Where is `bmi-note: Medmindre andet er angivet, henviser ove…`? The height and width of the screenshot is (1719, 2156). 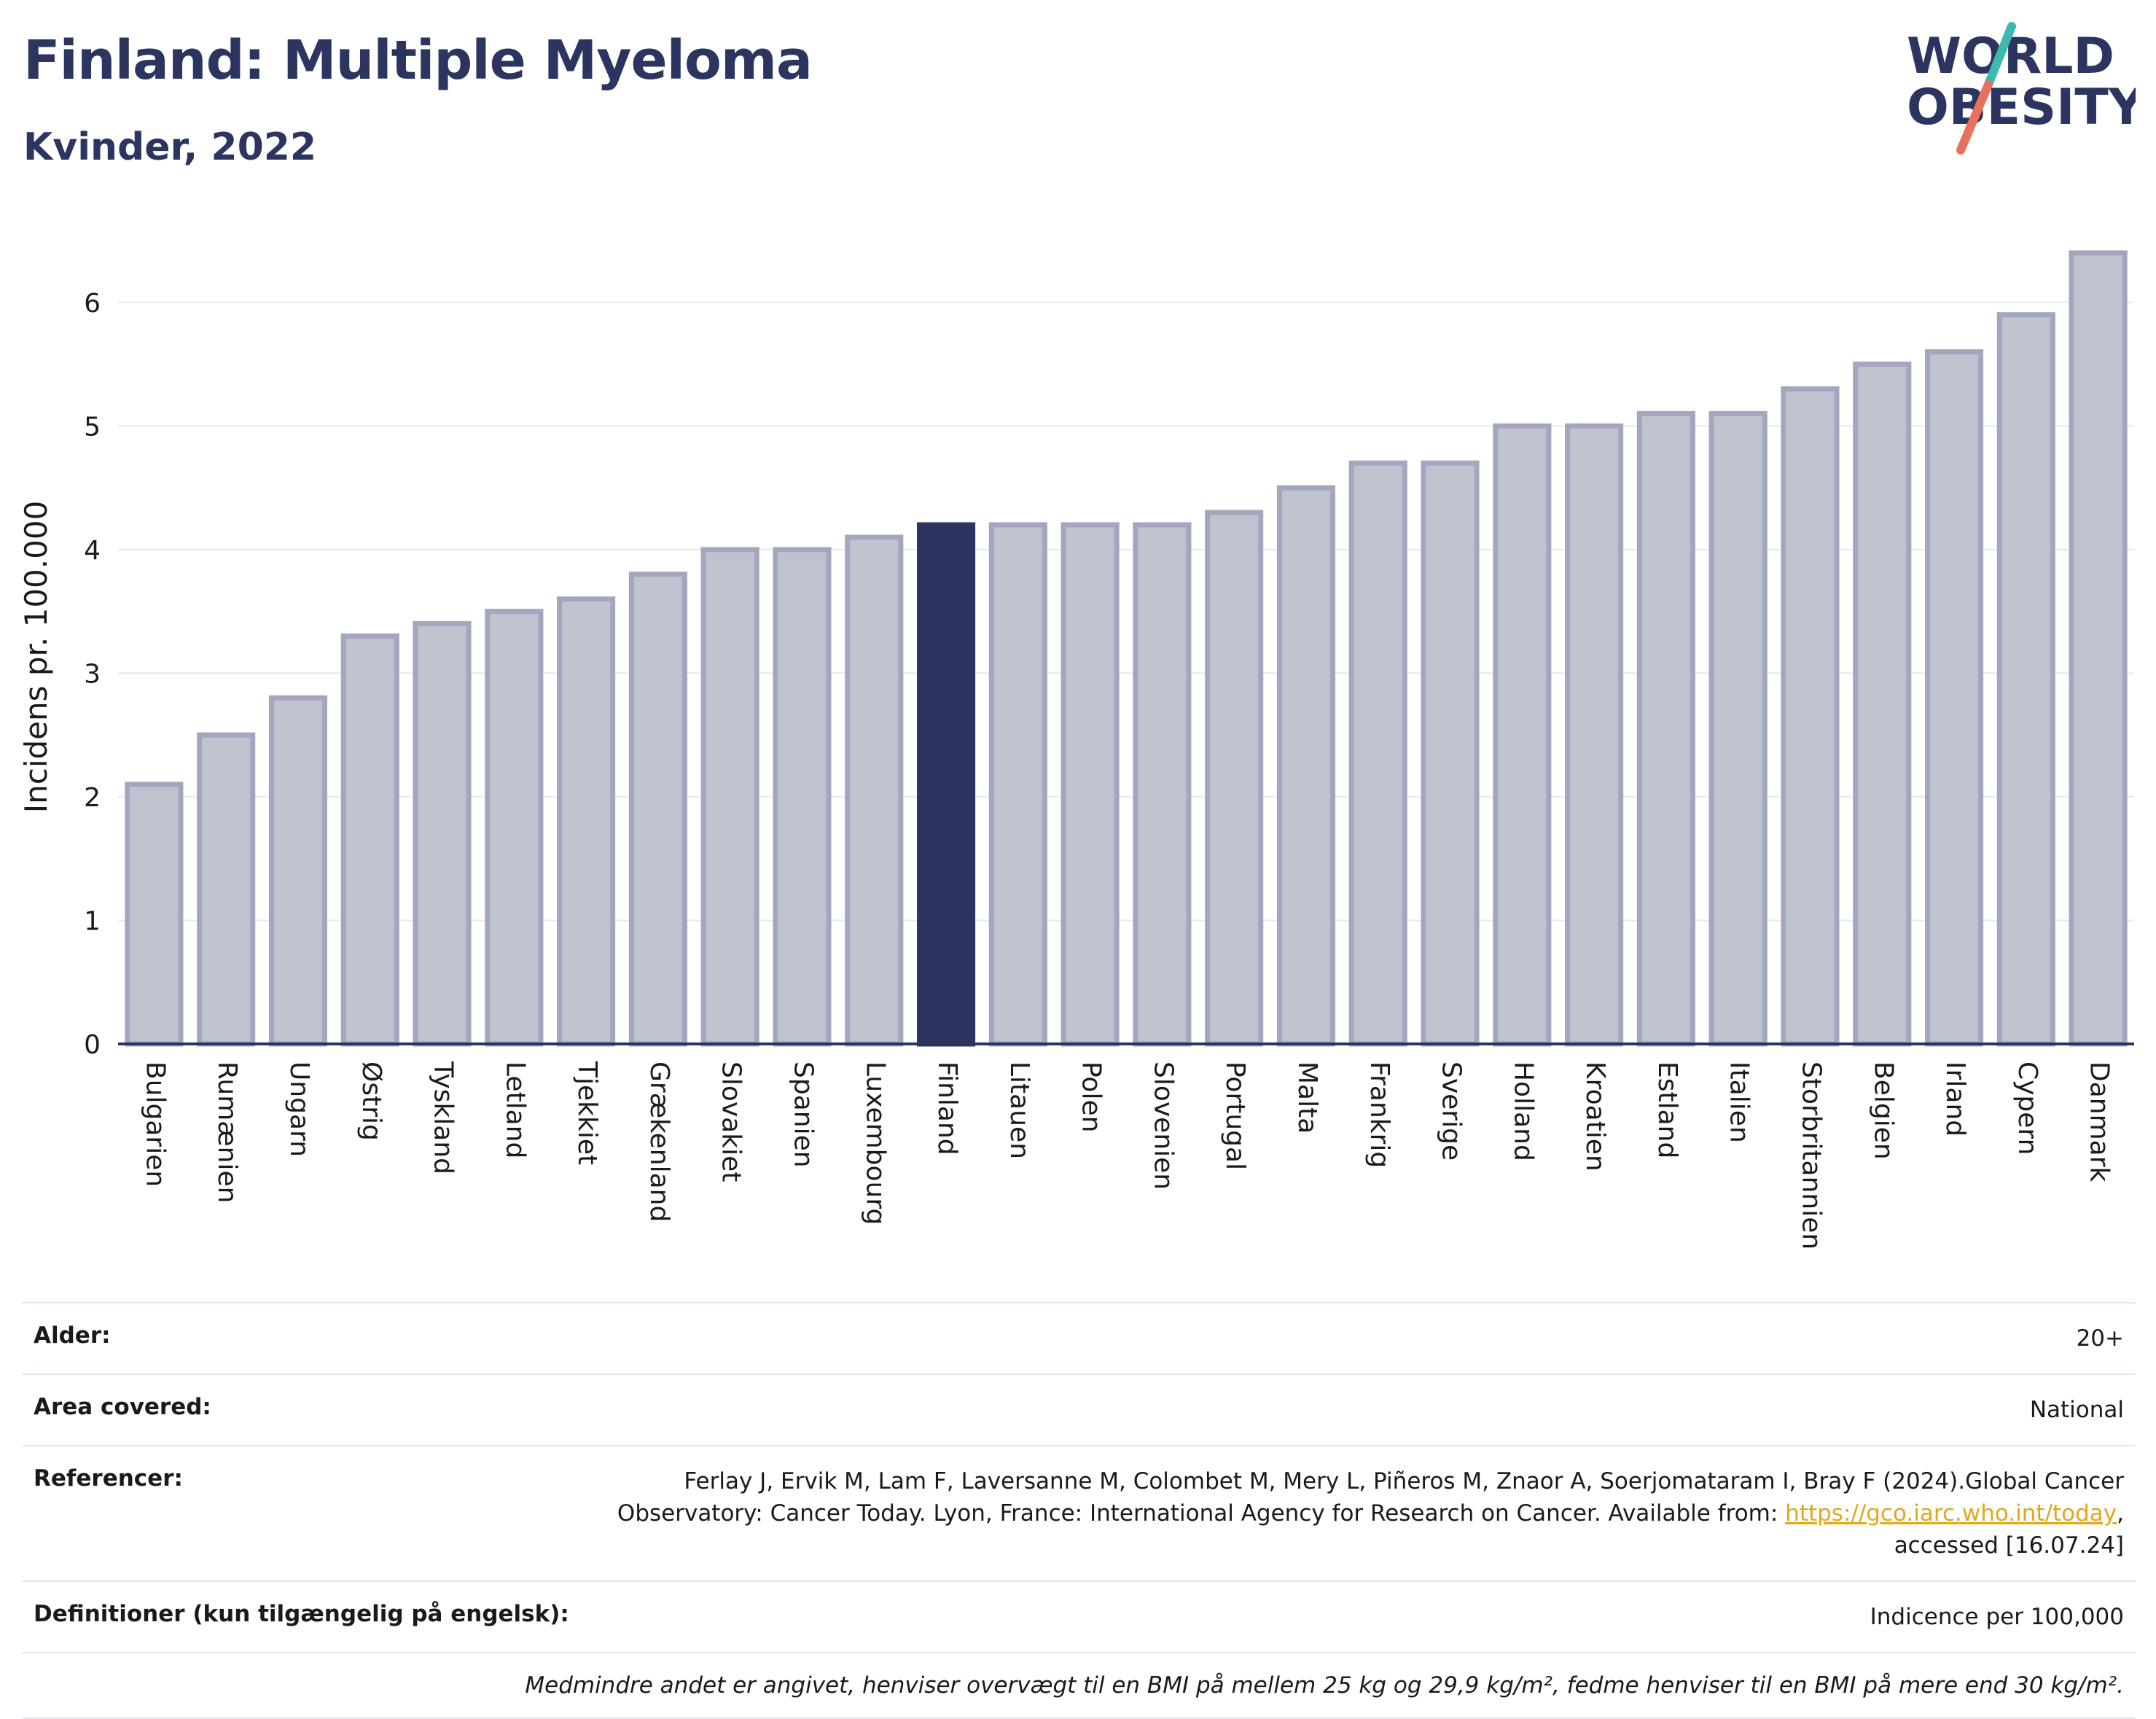 bmi-note: Medmindre andet er angivet, henviser ove… is located at coordinates (1325, 1685).